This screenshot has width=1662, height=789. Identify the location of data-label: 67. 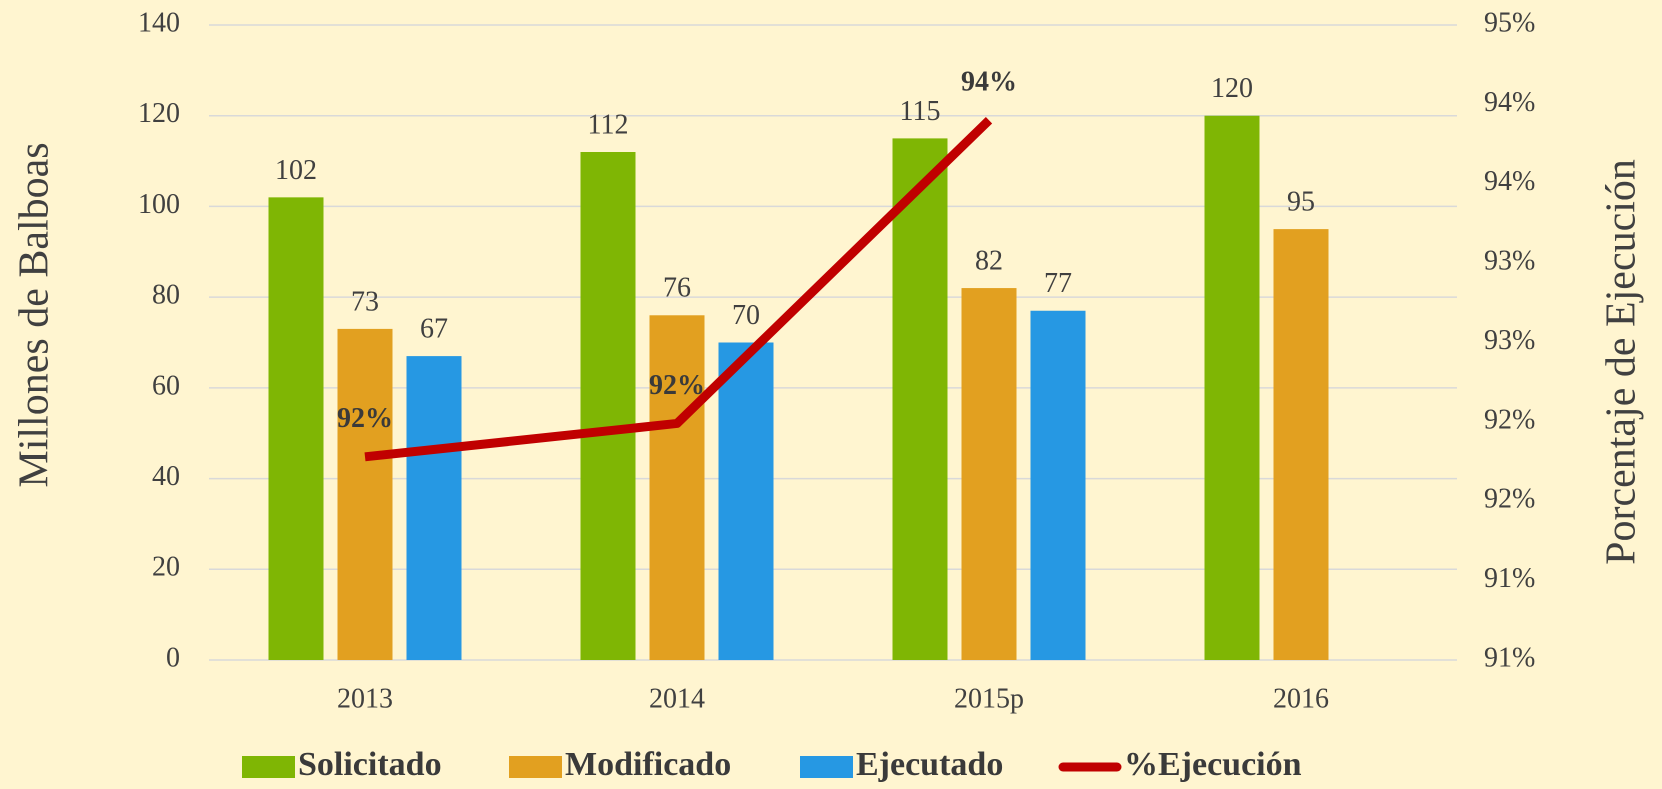
(434, 329).